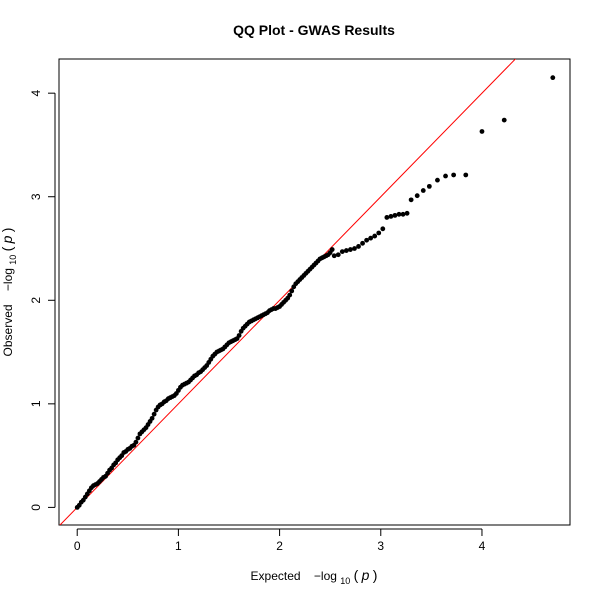  Describe the element at coordinates (279, 546) in the screenshot. I see `x-tick-label: 2` at that location.